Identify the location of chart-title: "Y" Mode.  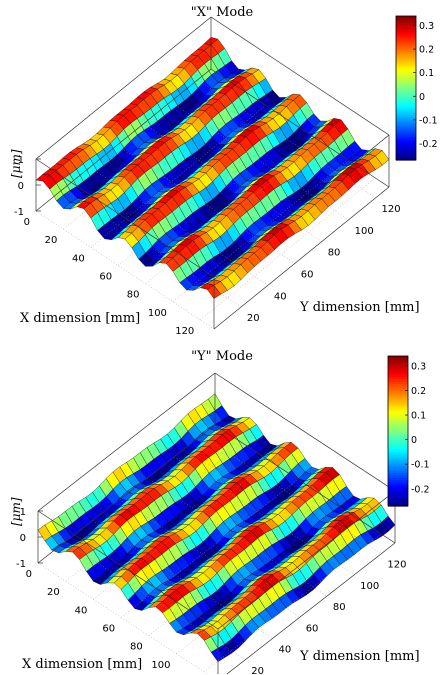
(222, 356).